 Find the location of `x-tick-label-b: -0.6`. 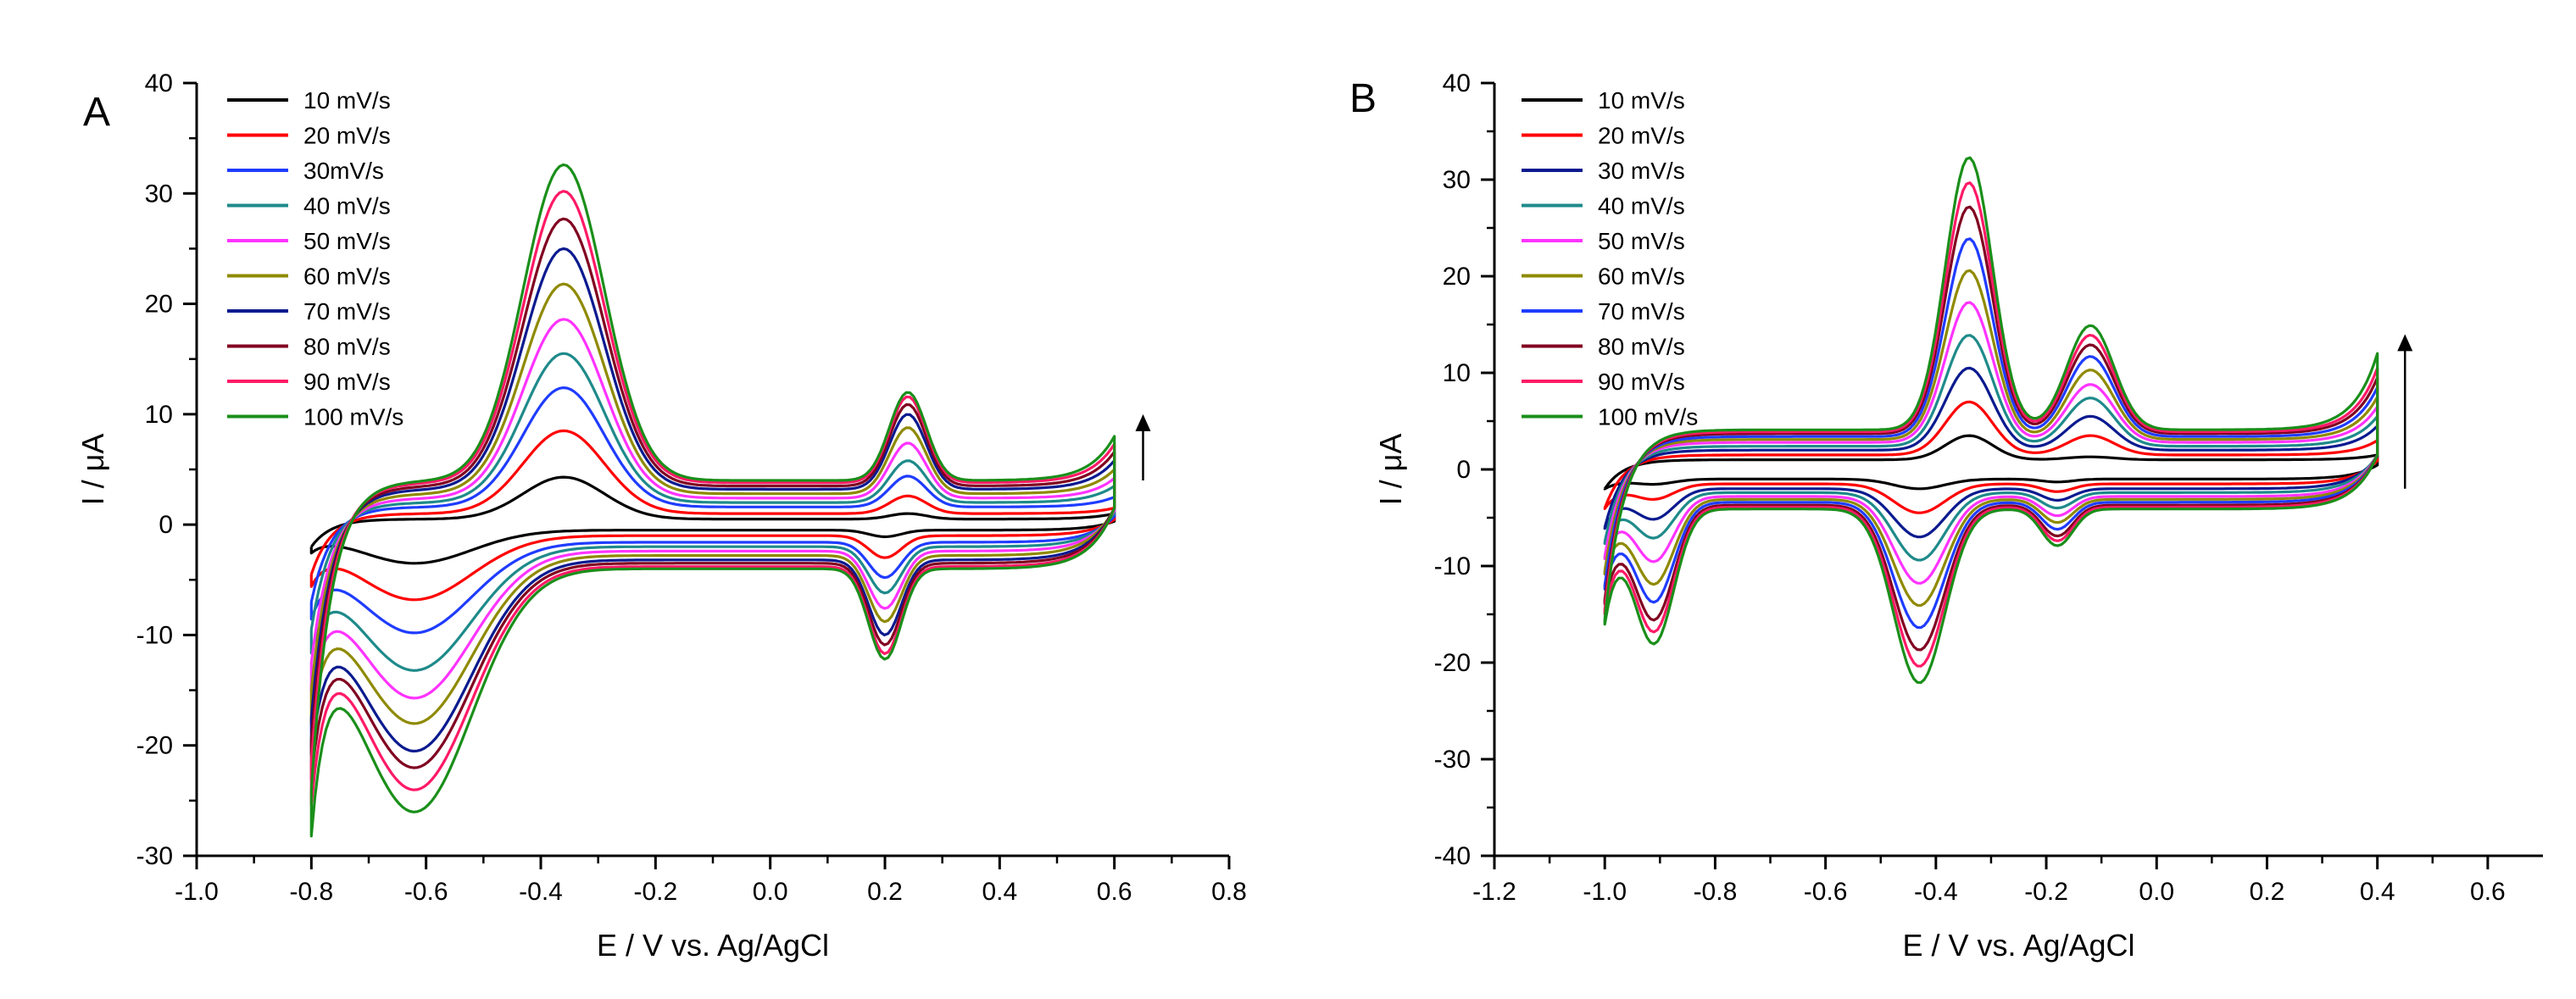

x-tick-label-b: -0.6 is located at coordinates (1826, 892).